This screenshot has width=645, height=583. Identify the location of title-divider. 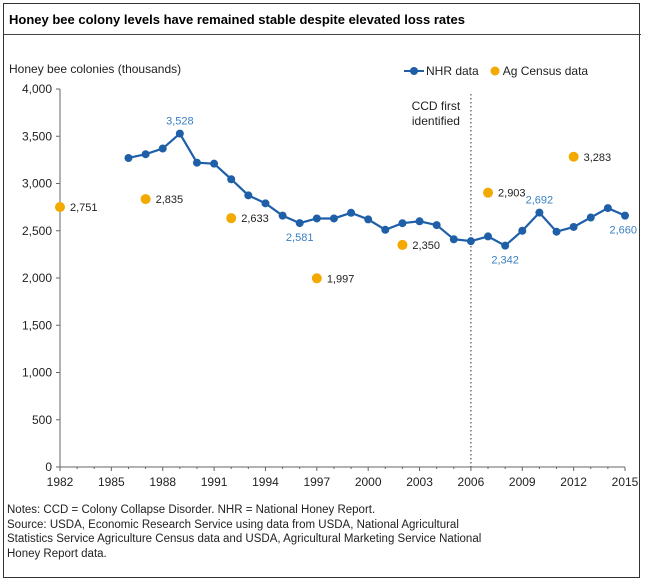
(322, 34).